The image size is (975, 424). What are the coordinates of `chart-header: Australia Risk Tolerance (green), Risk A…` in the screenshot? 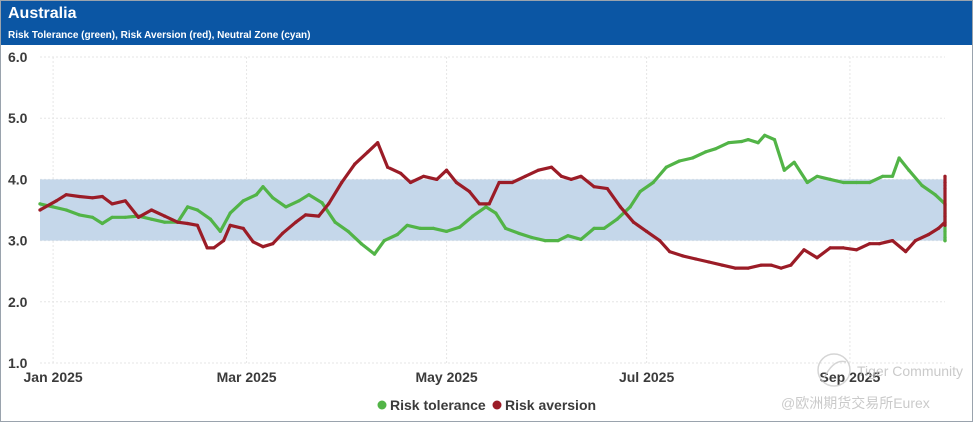 It's located at (486, 23).